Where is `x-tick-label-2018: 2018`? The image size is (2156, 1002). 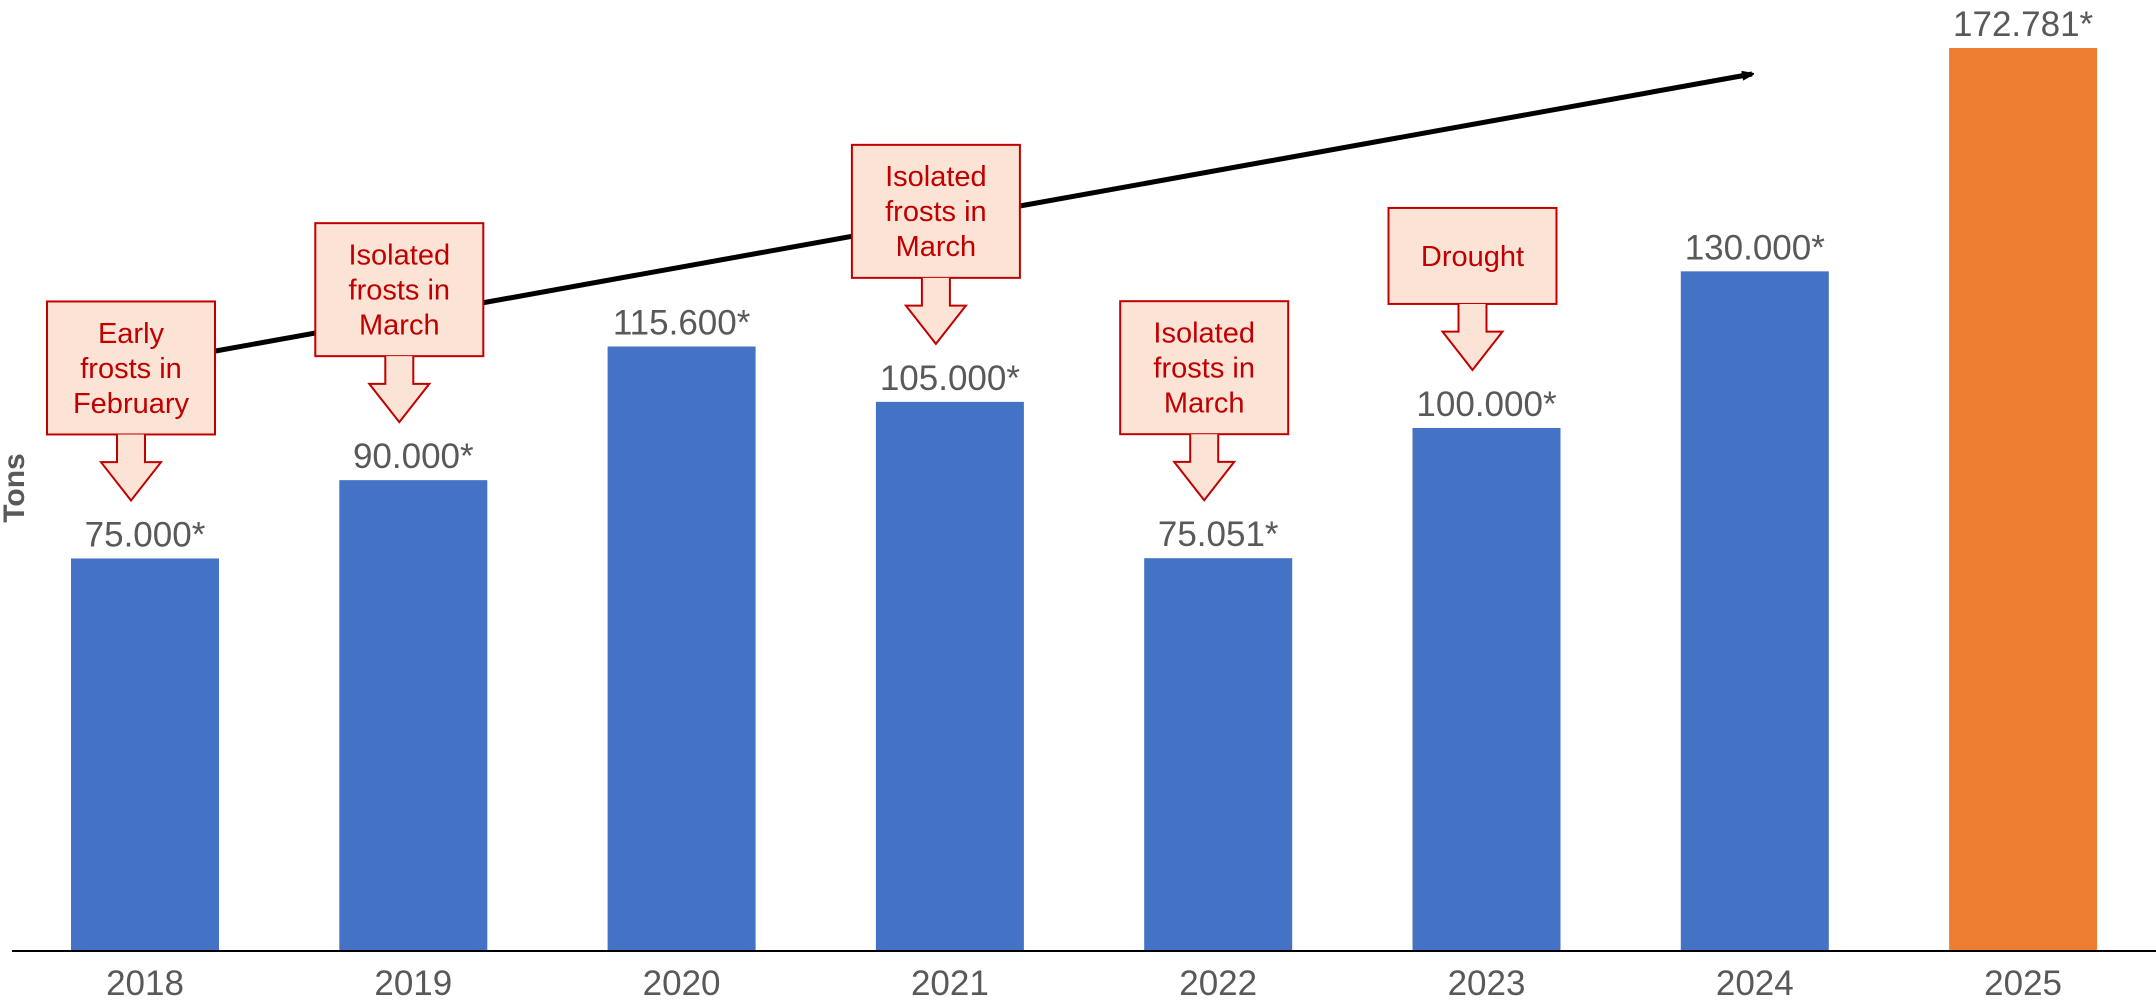 x-tick-label-2018: 2018 is located at coordinates (145, 983).